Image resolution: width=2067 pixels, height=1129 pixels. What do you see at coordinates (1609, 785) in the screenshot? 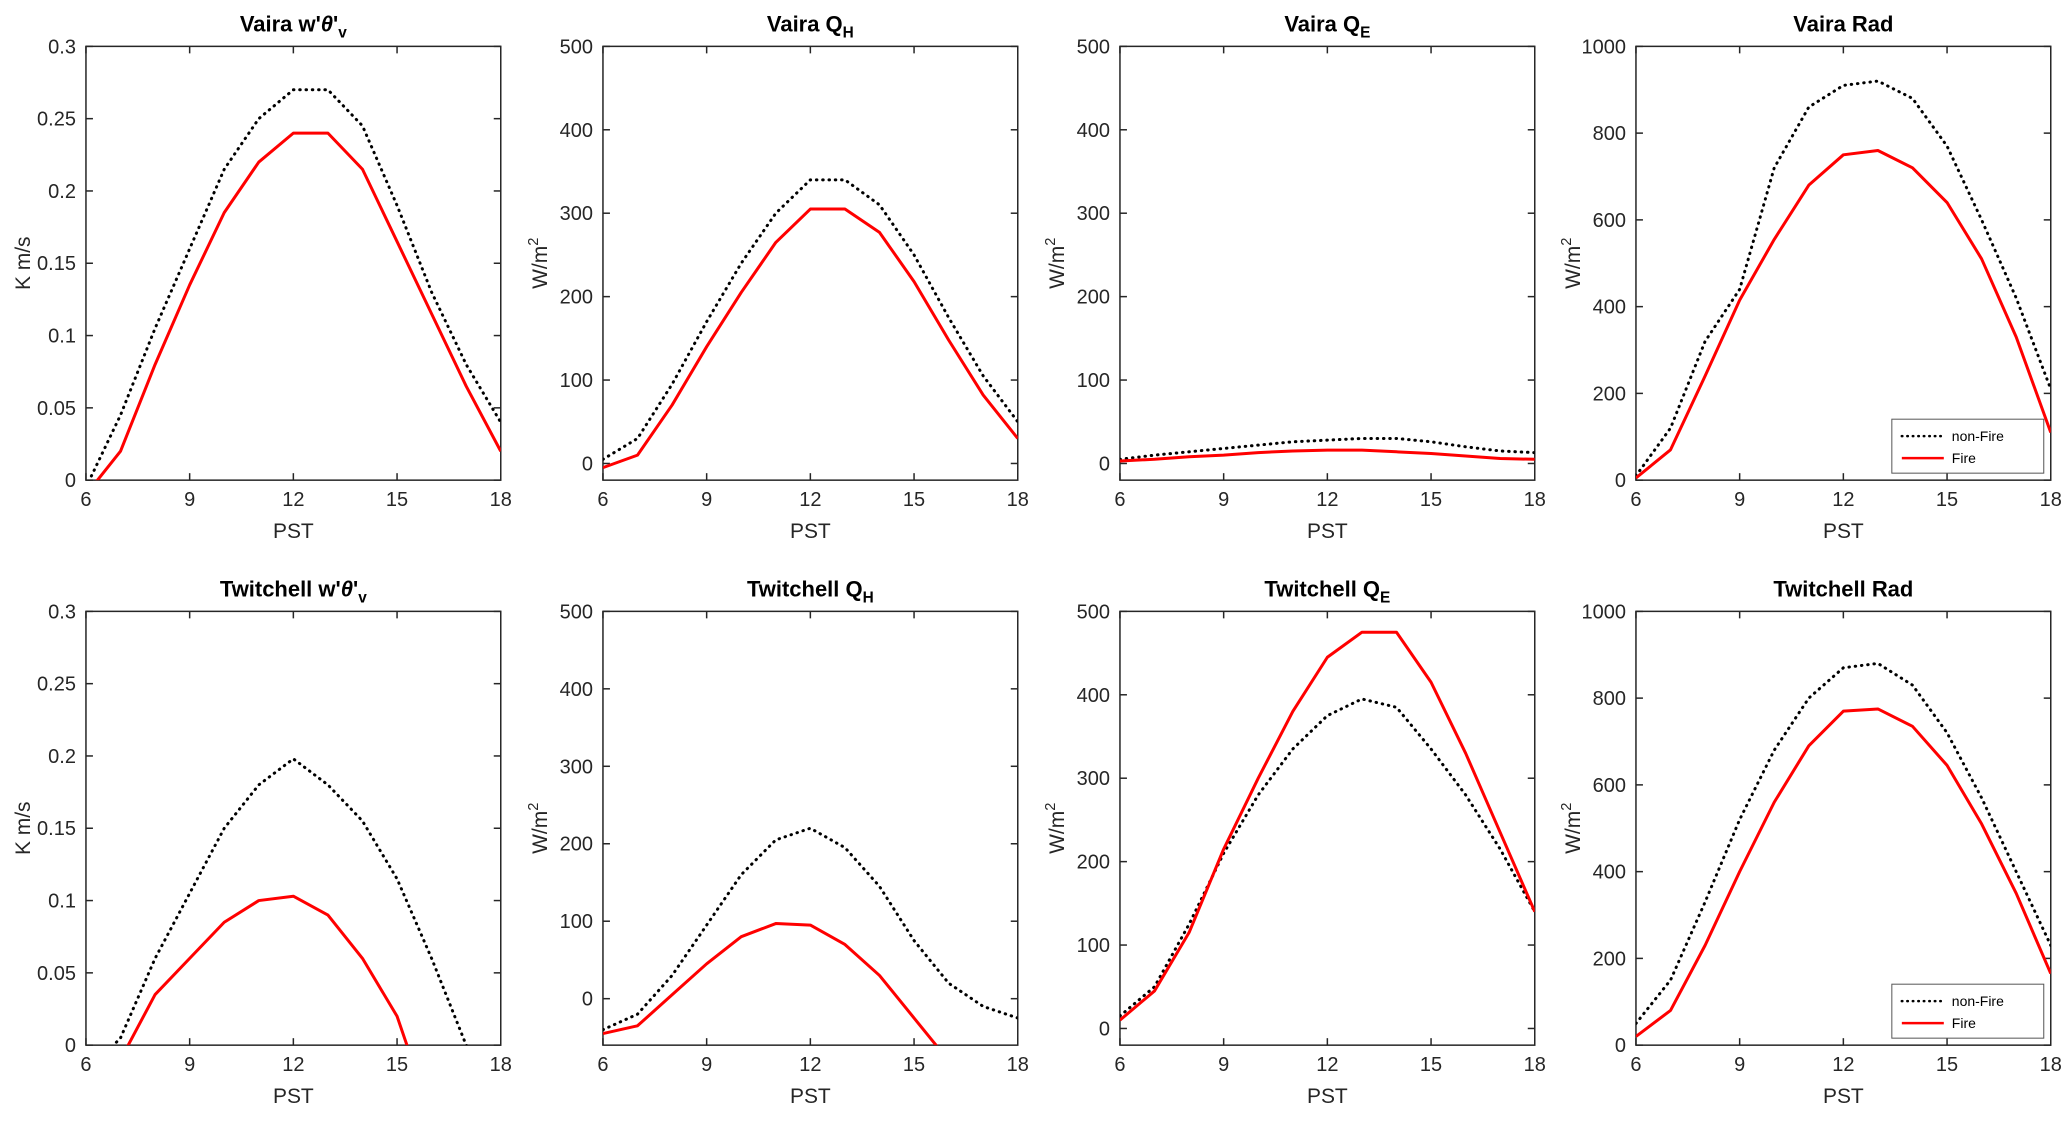
I see `y-tick-label: 600` at bounding box center [1609, 785].